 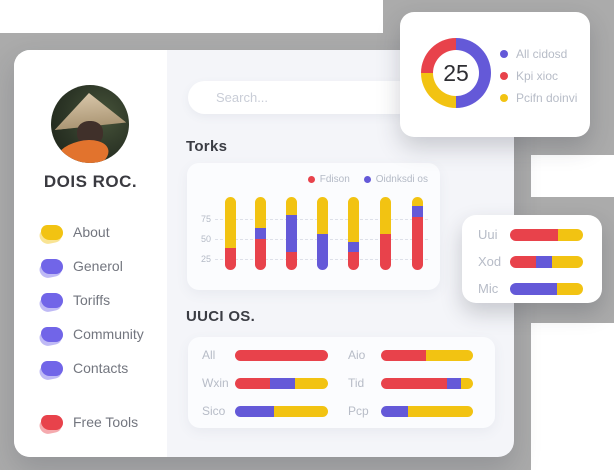 I want to click on legend-label: All cidosd, so click(x=542, y=54).